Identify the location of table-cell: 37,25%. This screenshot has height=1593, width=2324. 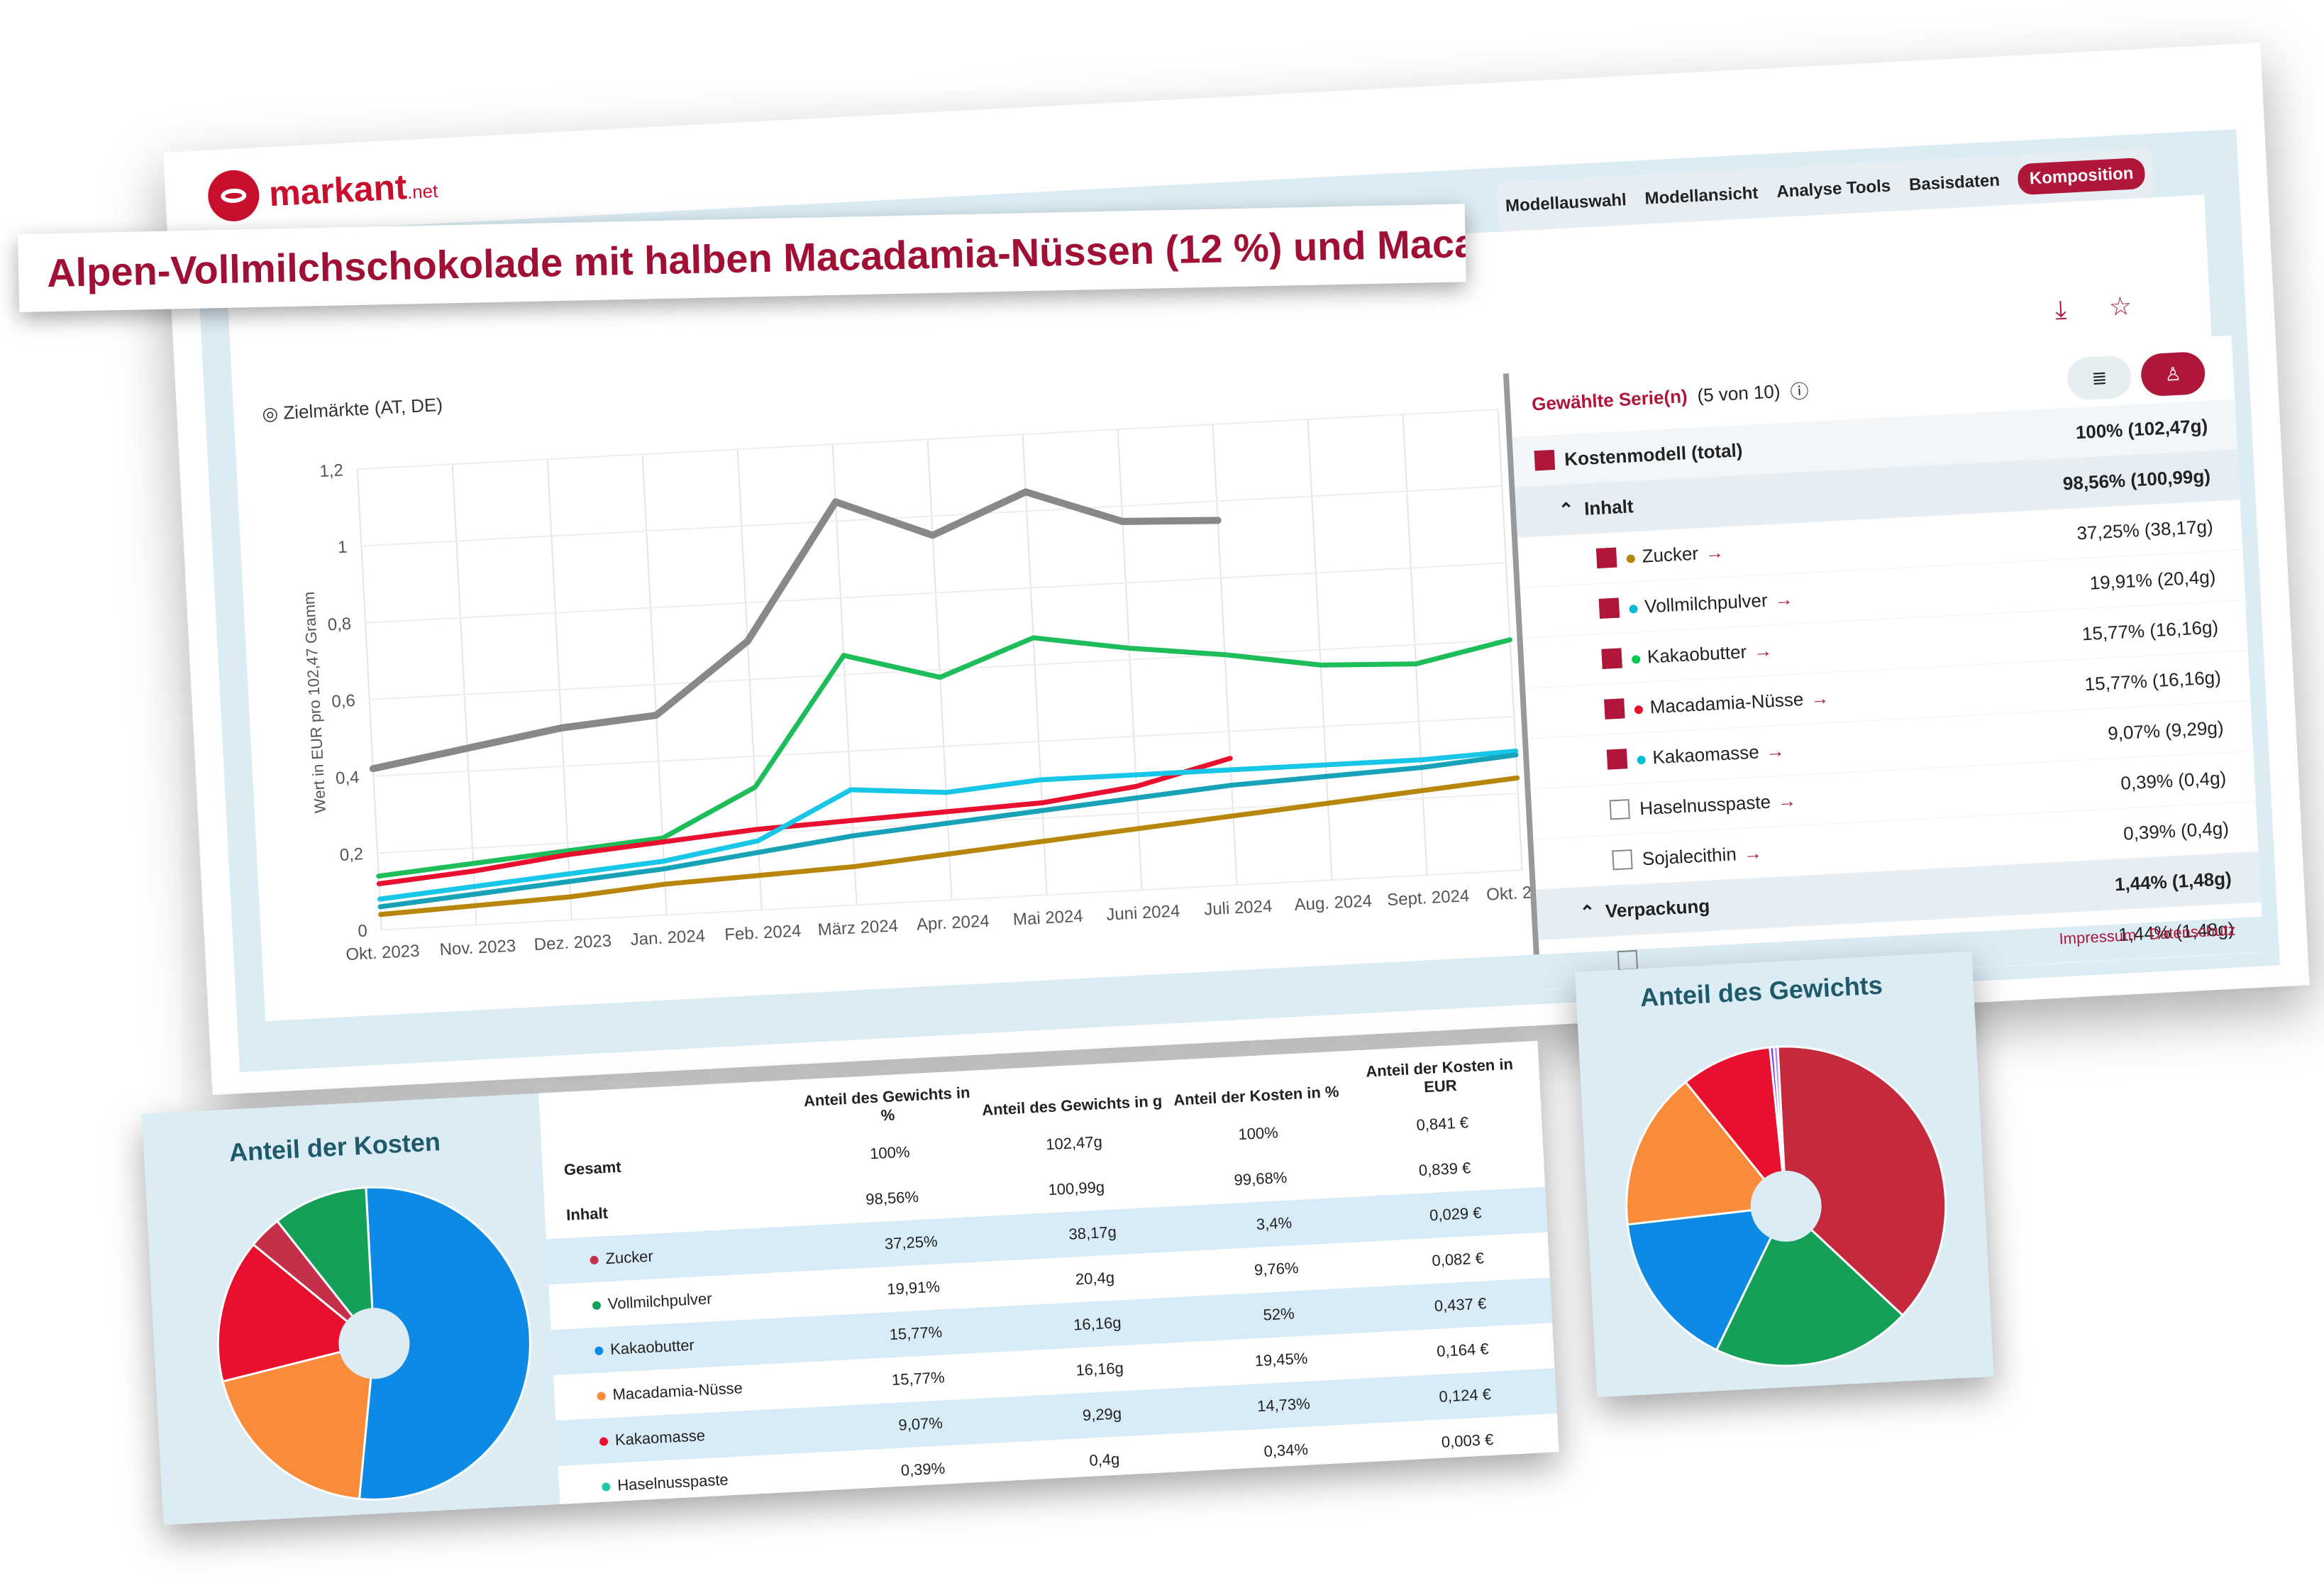
(911, 1242).